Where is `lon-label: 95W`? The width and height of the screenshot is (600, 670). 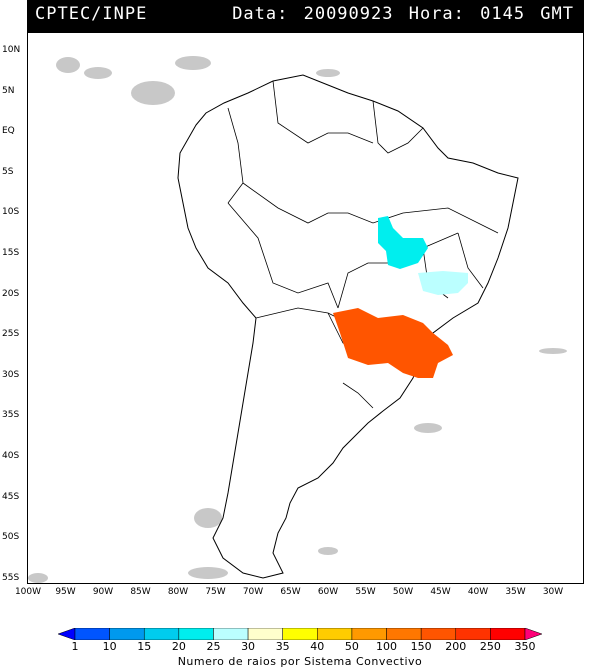 lon-label: 95W is located at coordinates (65, 592).